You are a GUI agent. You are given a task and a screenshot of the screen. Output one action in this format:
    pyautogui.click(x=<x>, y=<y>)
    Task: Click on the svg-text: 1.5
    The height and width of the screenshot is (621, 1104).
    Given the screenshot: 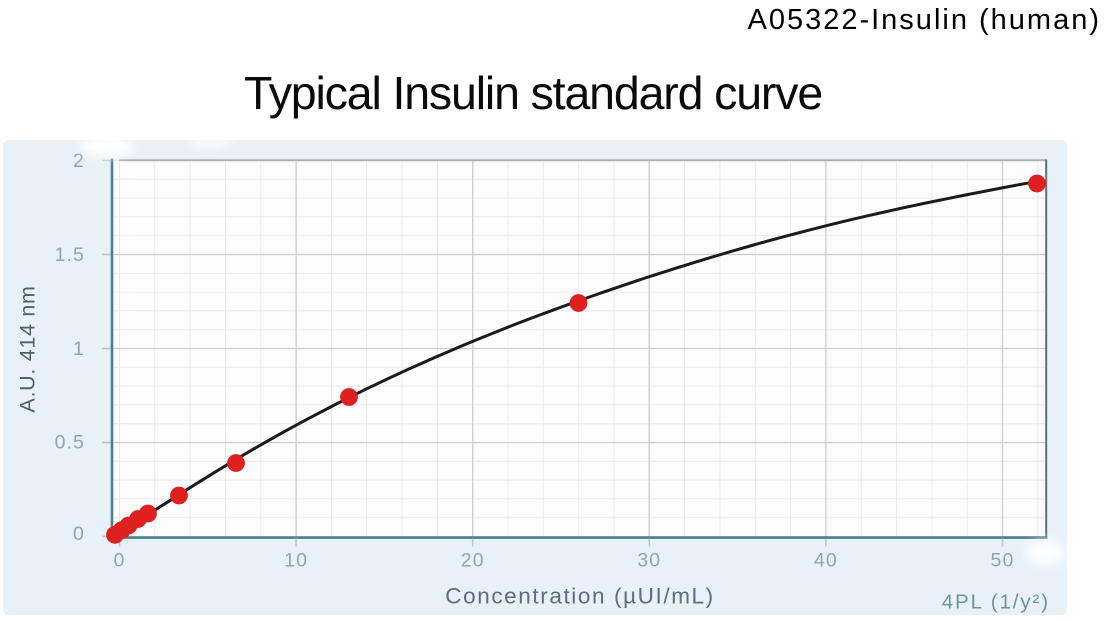 What is the action you would take?
    pyautogui.click(x=70, y=255)
    